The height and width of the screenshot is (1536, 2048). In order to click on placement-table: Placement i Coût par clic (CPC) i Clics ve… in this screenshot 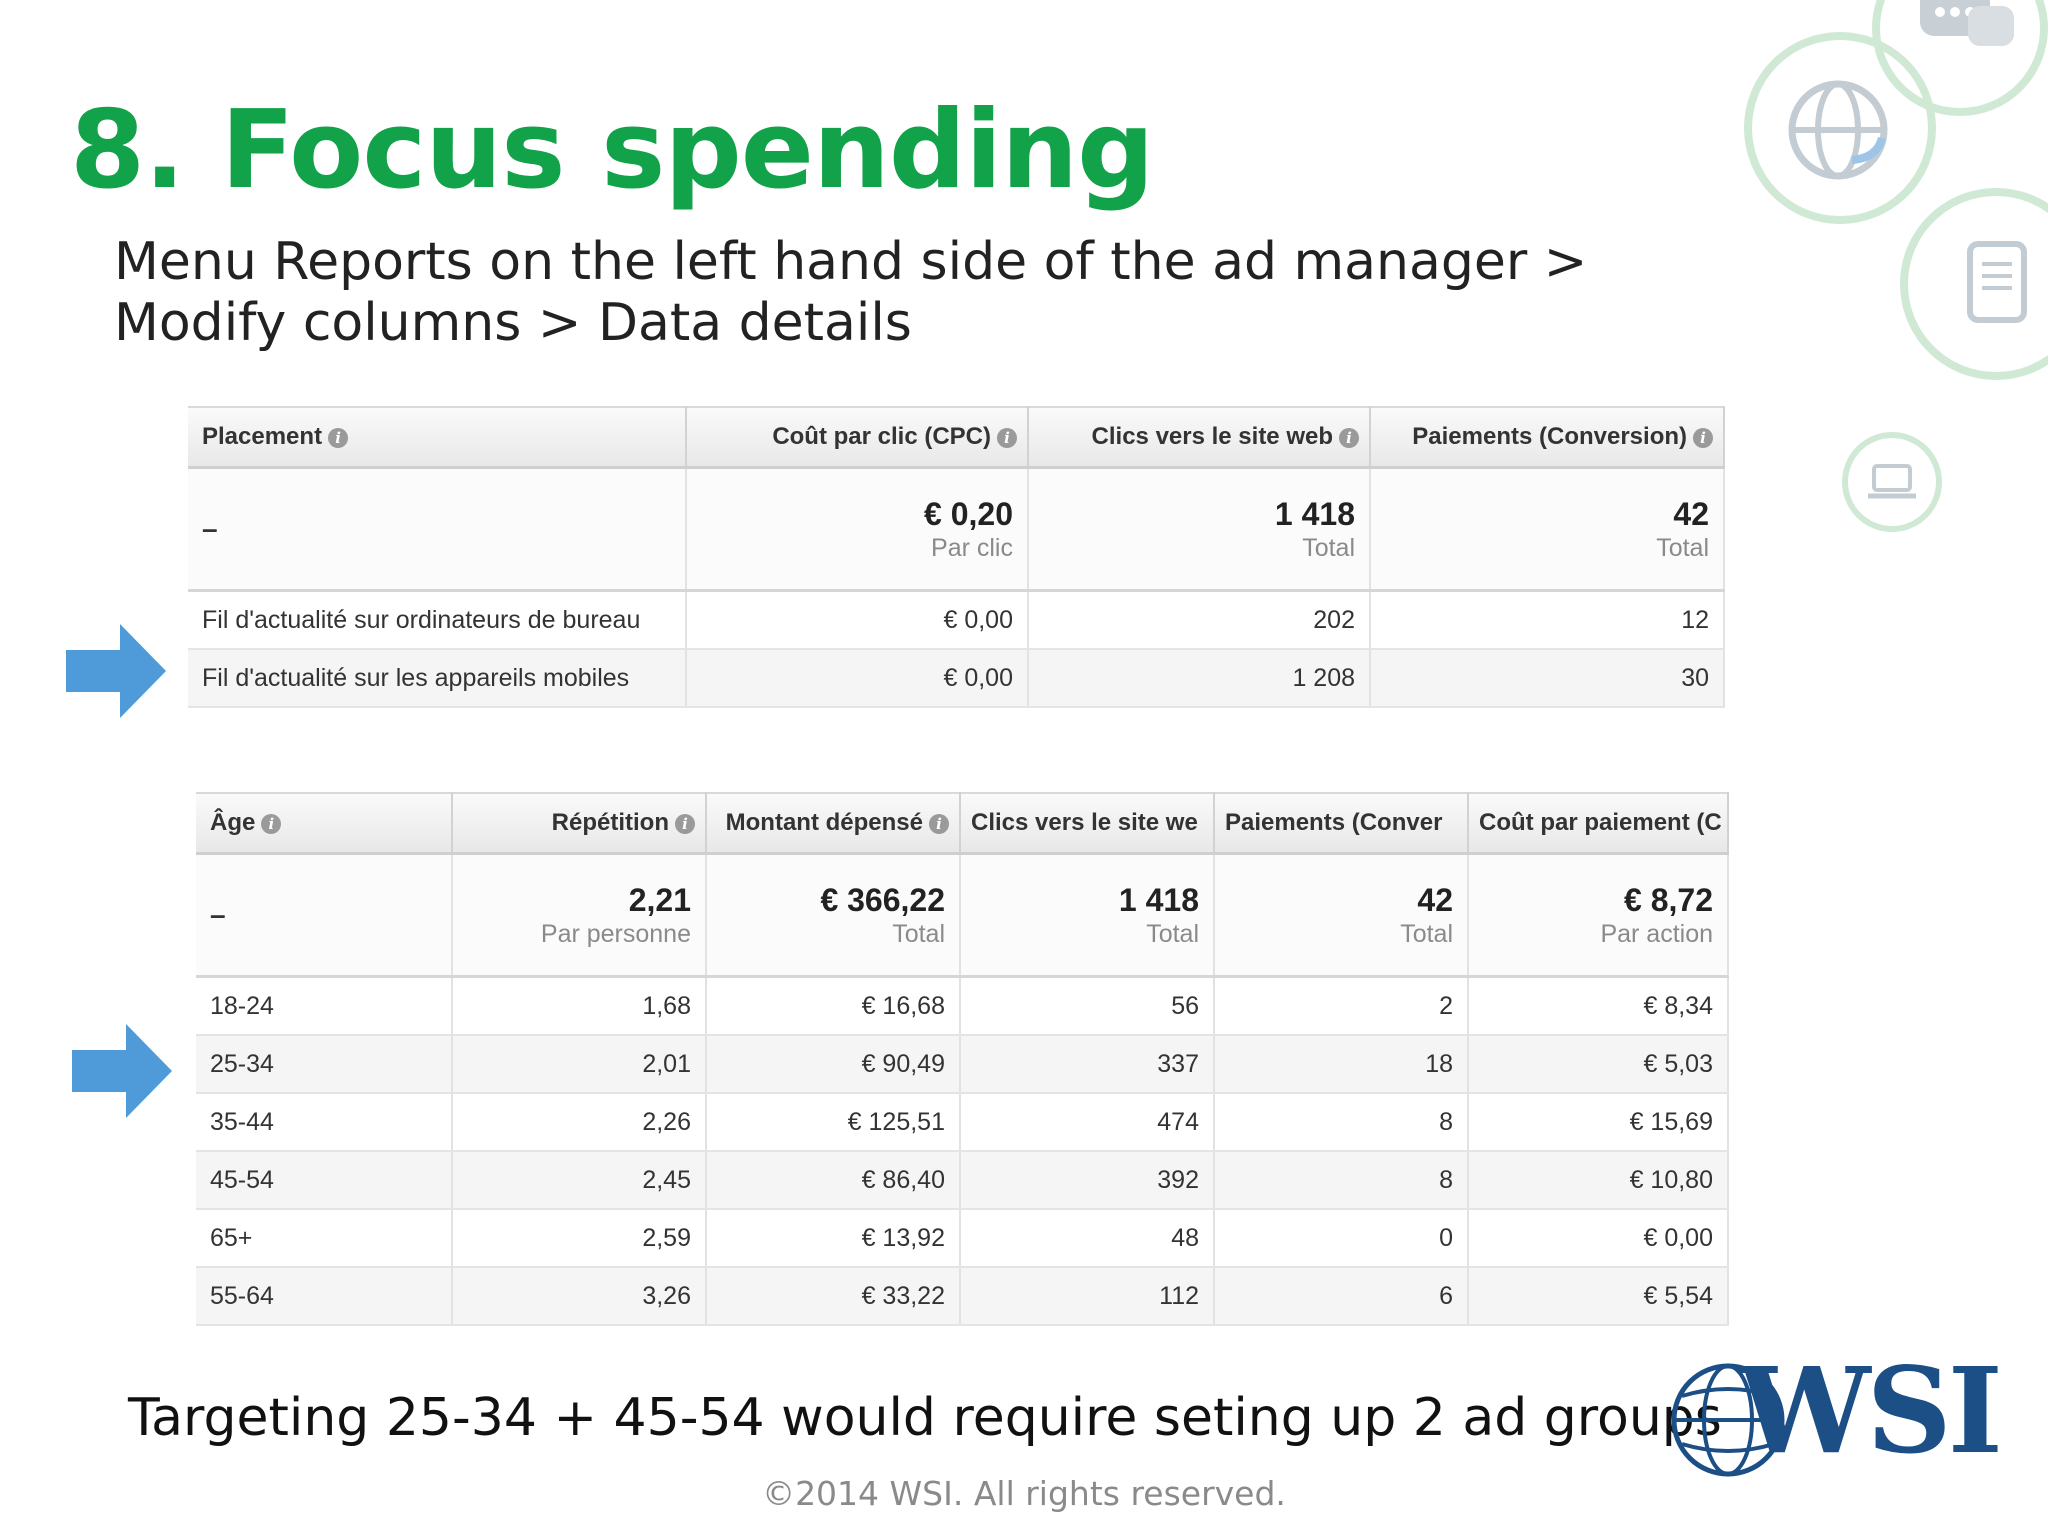, I will do `click(956, 557)`.